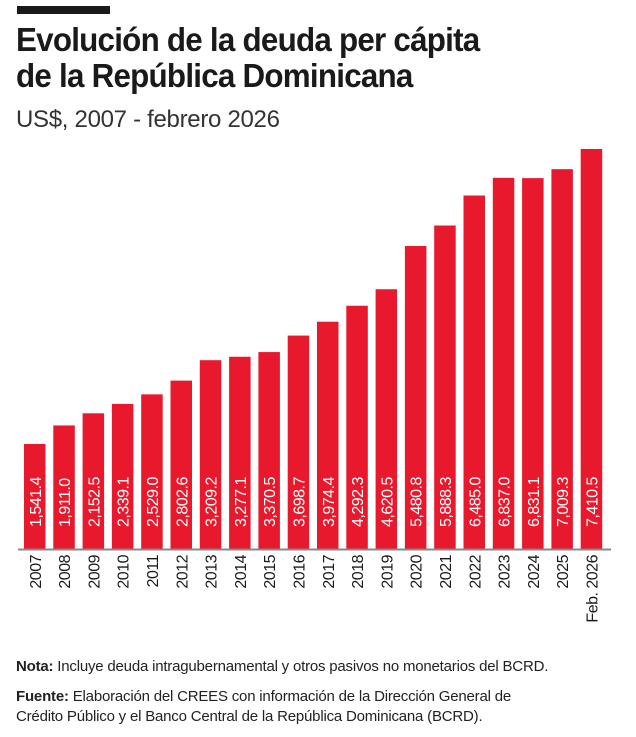 Image resolution: width=636 pixels, height=737 pixels. What do you see at coordinates (240, 452) in the screenshot?
I see `bar-2014` at bounding box center [240, 452].